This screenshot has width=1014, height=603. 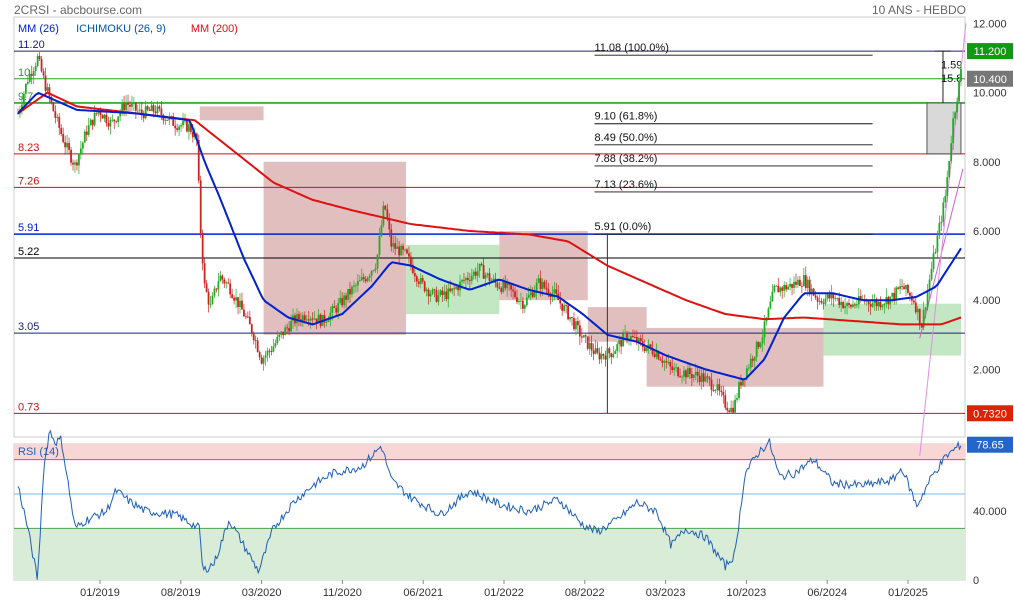 I want to click on level-label-4: 7.26, so click(x=28, y=181).